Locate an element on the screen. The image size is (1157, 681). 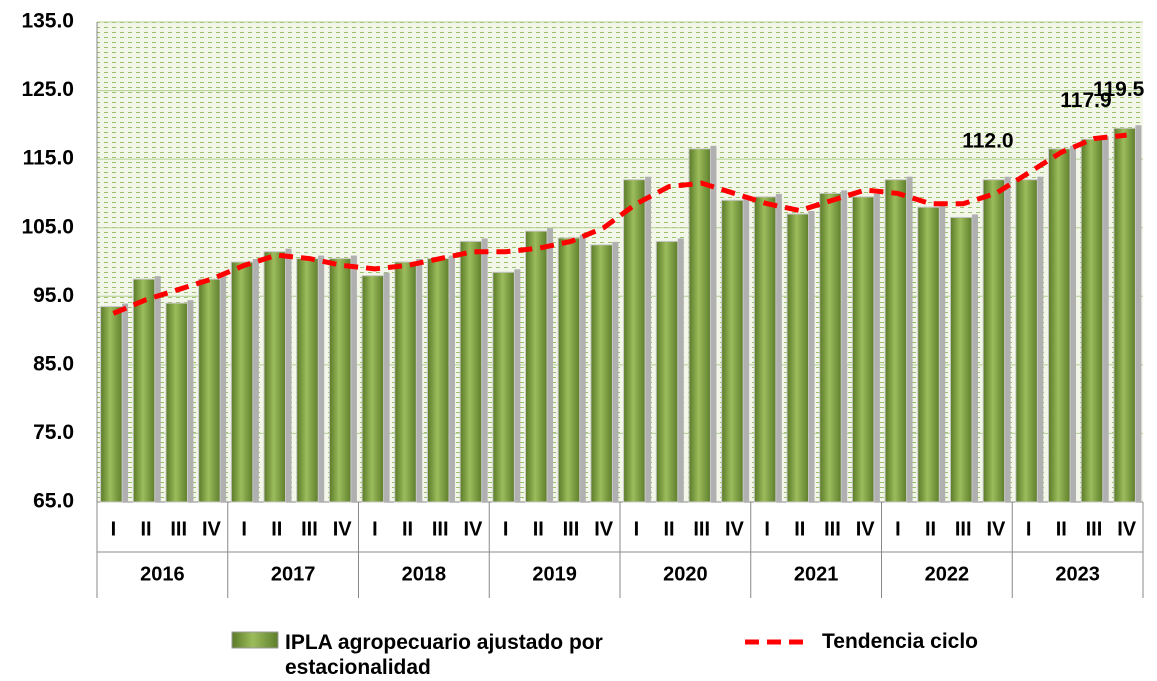
data-label: 119.5 is located at coordinates (1119, 89).